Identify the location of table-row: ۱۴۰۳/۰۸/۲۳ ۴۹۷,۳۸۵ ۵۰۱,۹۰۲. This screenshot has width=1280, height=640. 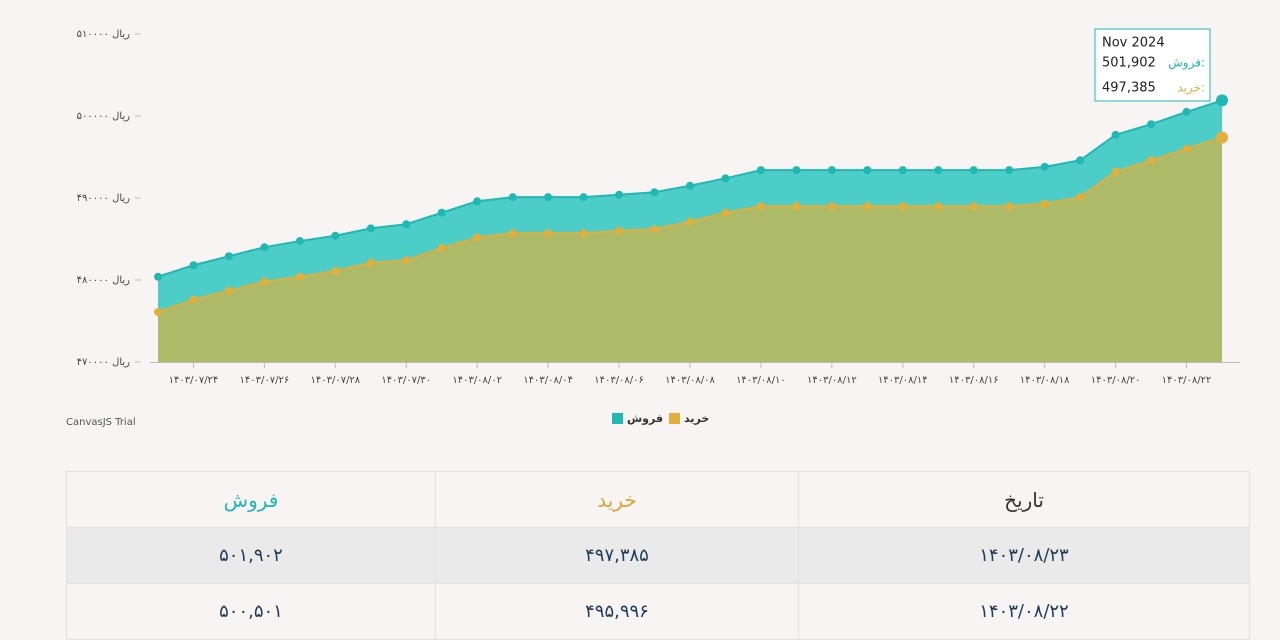
(658, 555).